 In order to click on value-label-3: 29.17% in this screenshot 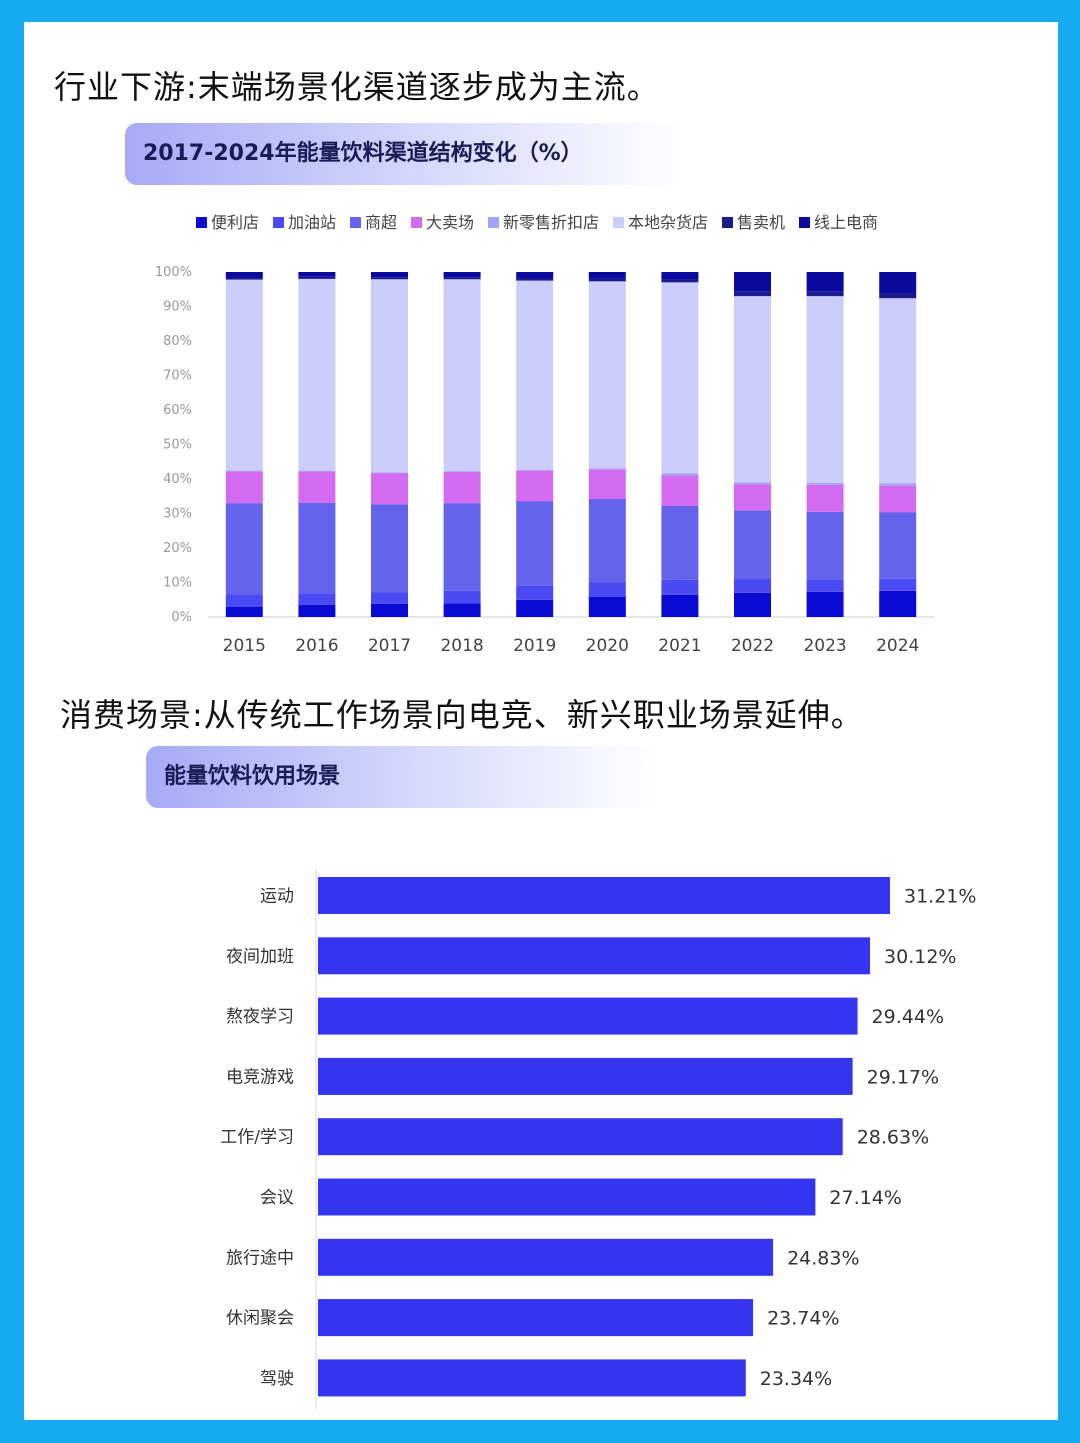, I will do `click(903, 1077)`.